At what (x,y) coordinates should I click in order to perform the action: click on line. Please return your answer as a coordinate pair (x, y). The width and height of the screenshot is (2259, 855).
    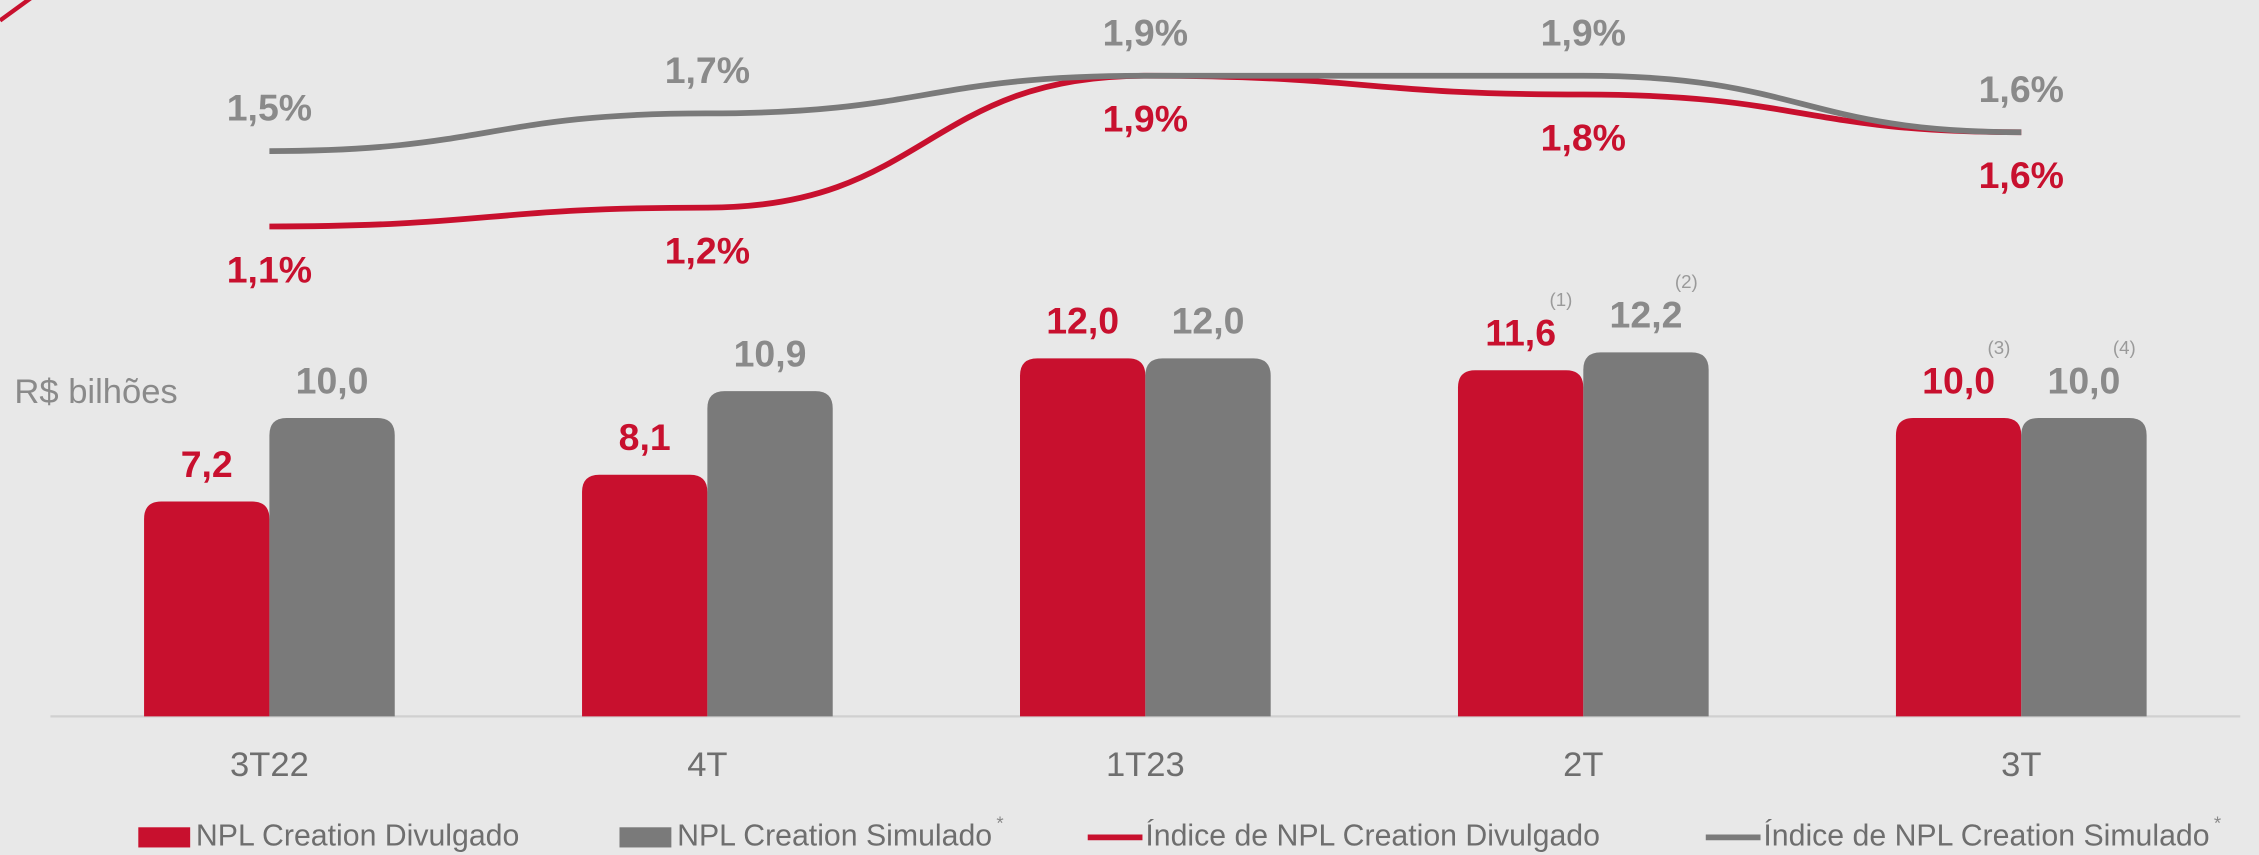
    Looking at the image, I should click on (1145, 113).